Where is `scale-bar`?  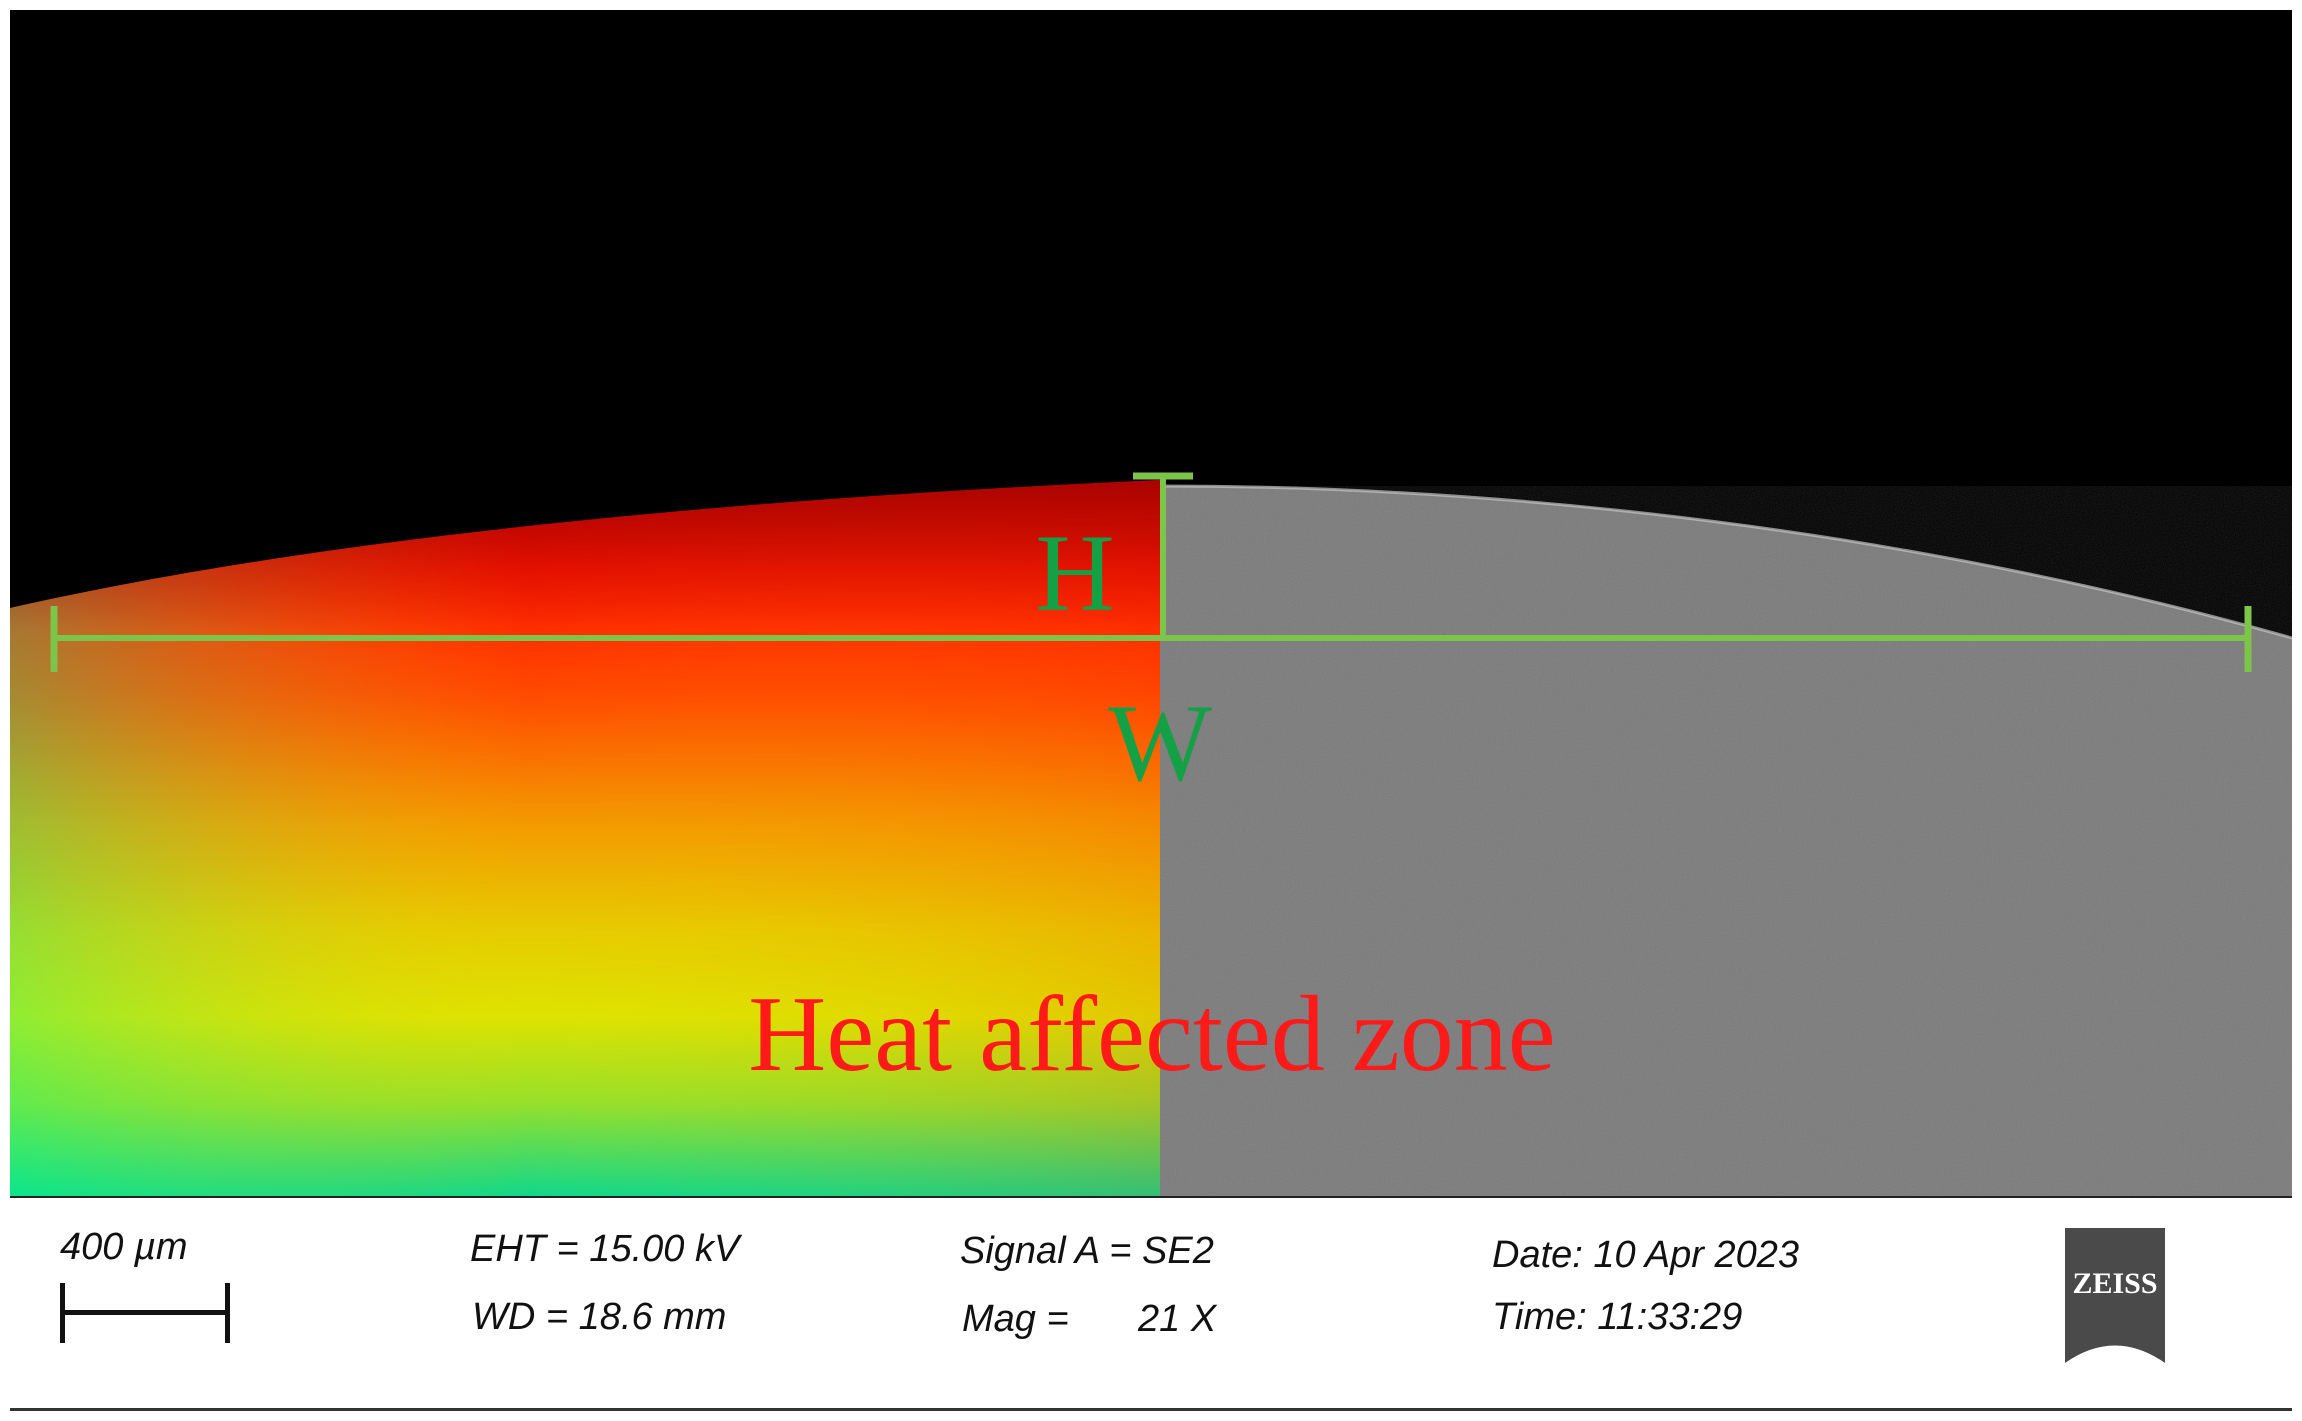 scale-bar is located at coordinates (145, 1313).